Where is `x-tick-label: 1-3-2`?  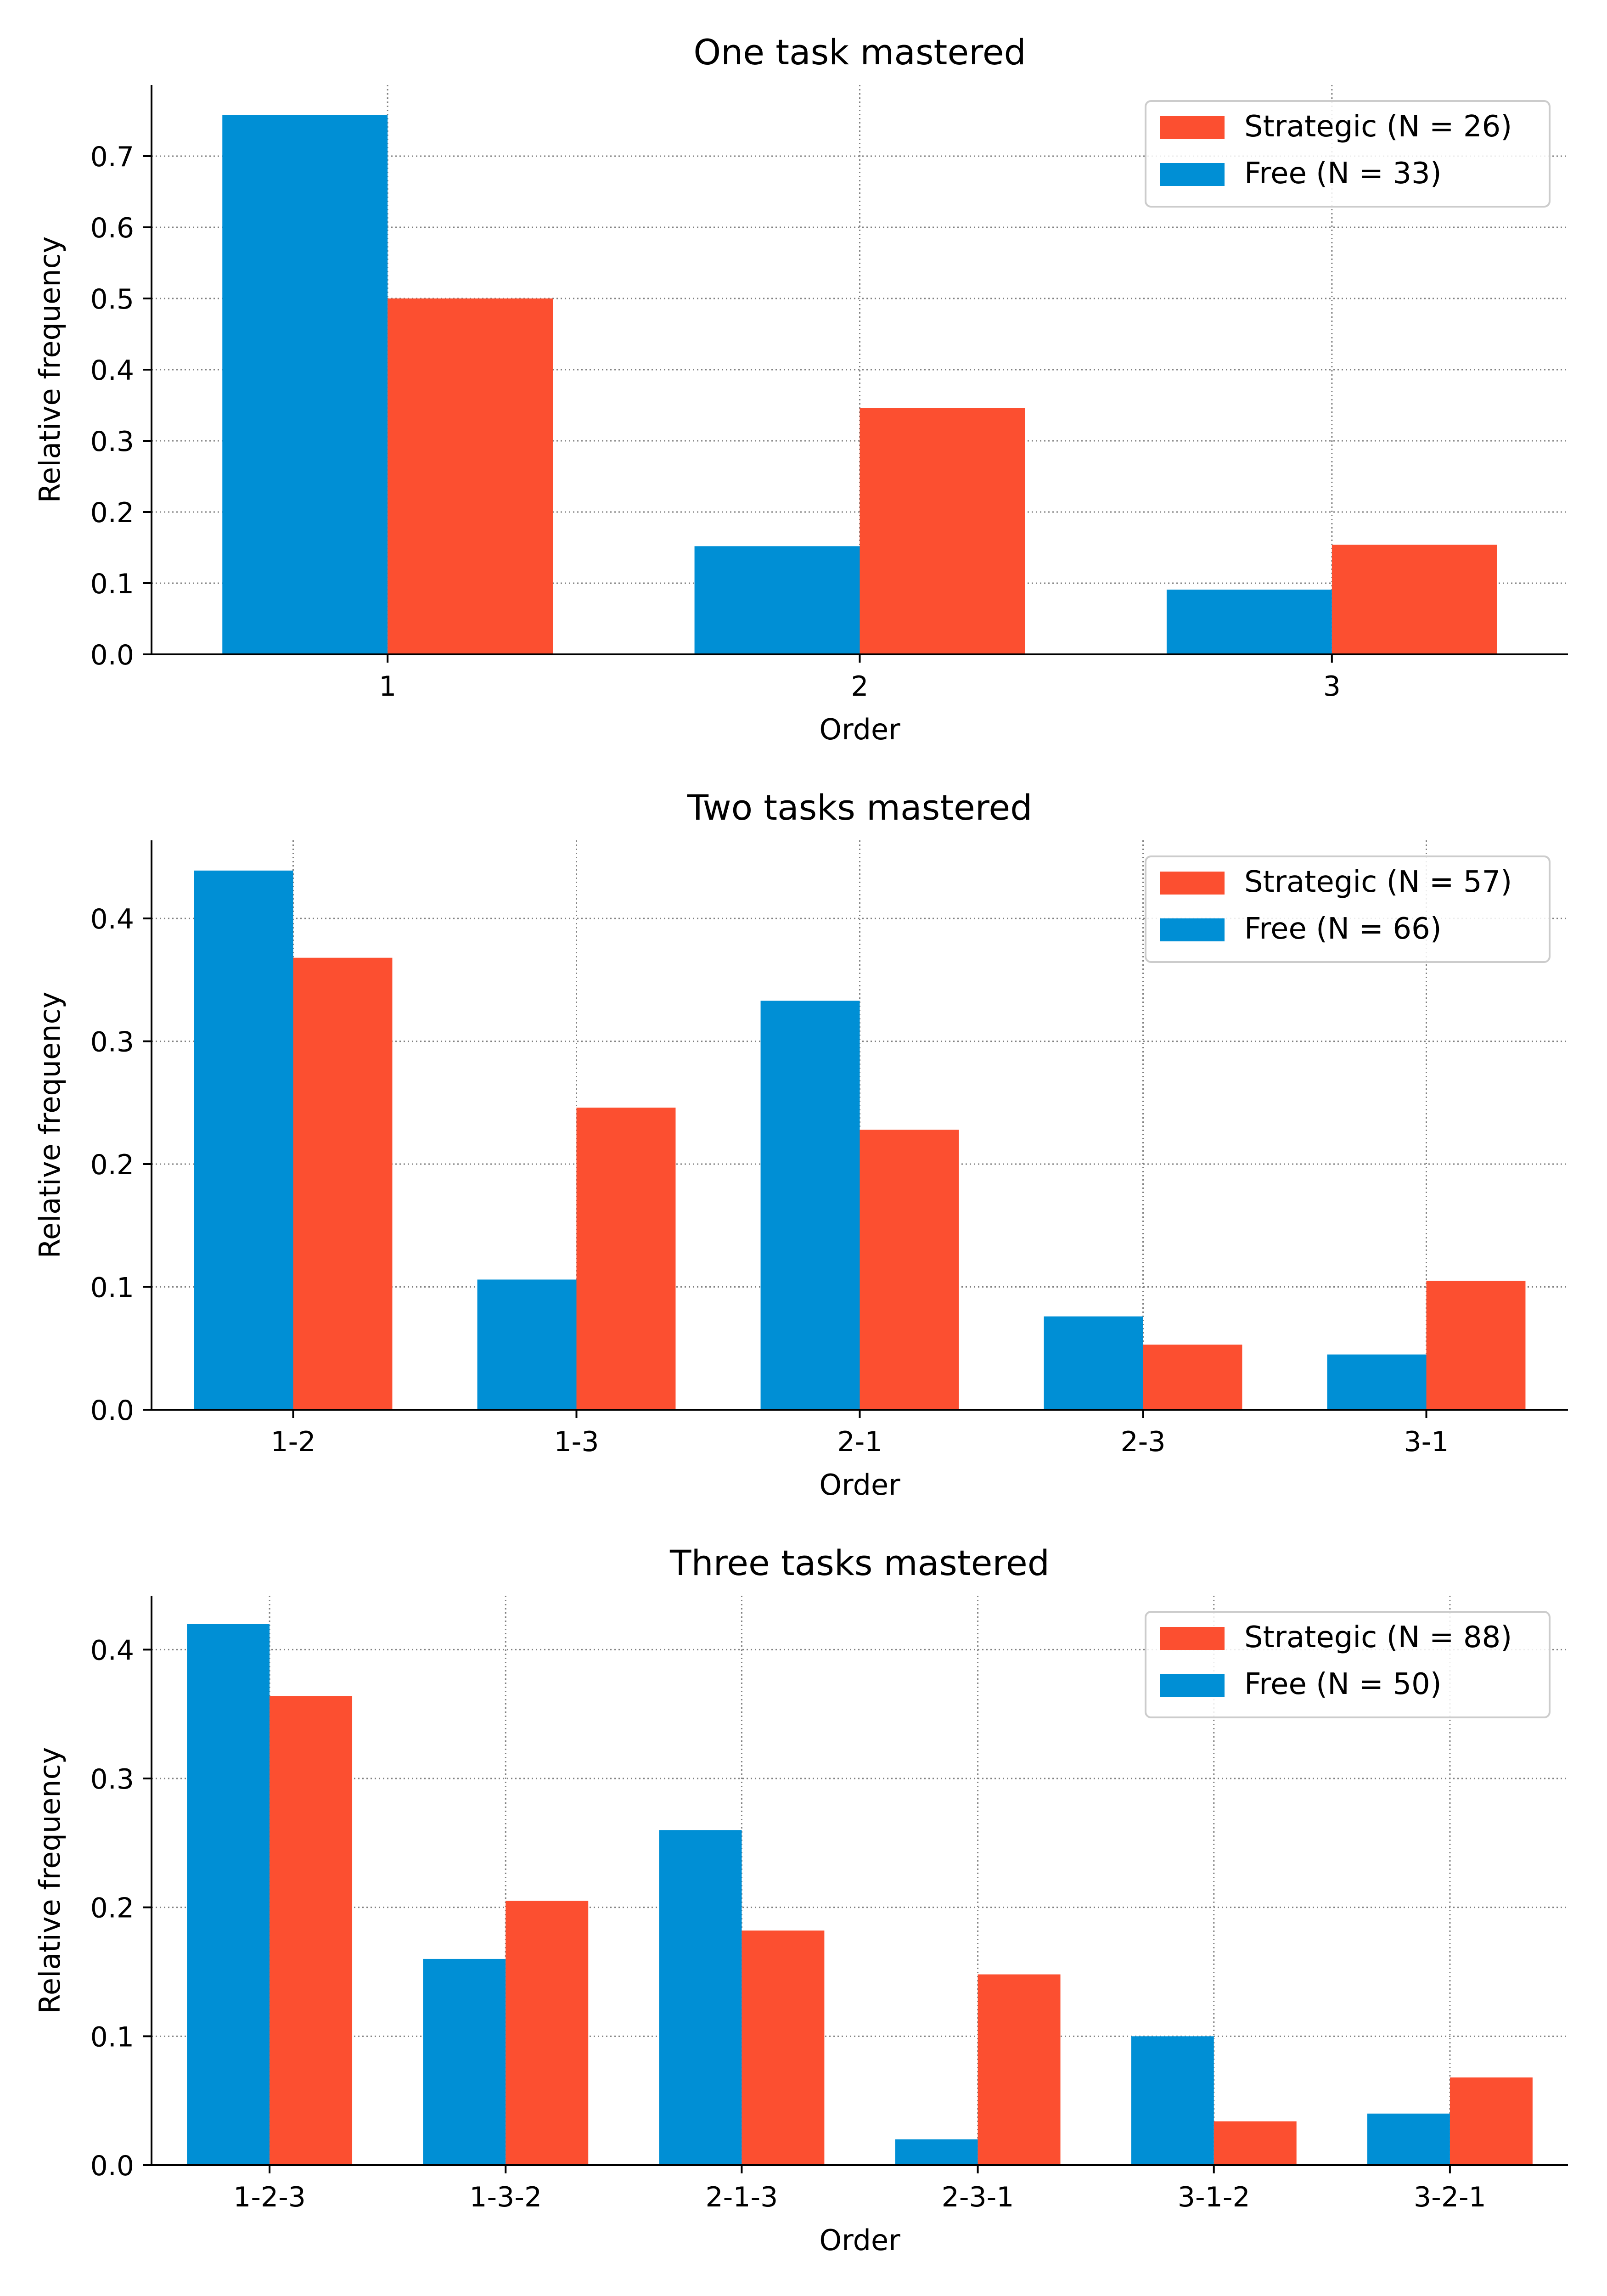 x-tick-label: 1-3-2 is located at coordinates (505, 2197).